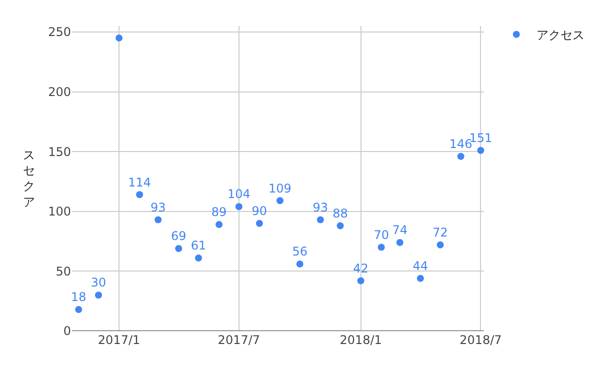 Image resolution: width=601 pixels, height=371 pixels. What do you see at coordinates (560, 35) in the screenshot?
I see `legend-label: アクセス` at bounding box center [560, 35].